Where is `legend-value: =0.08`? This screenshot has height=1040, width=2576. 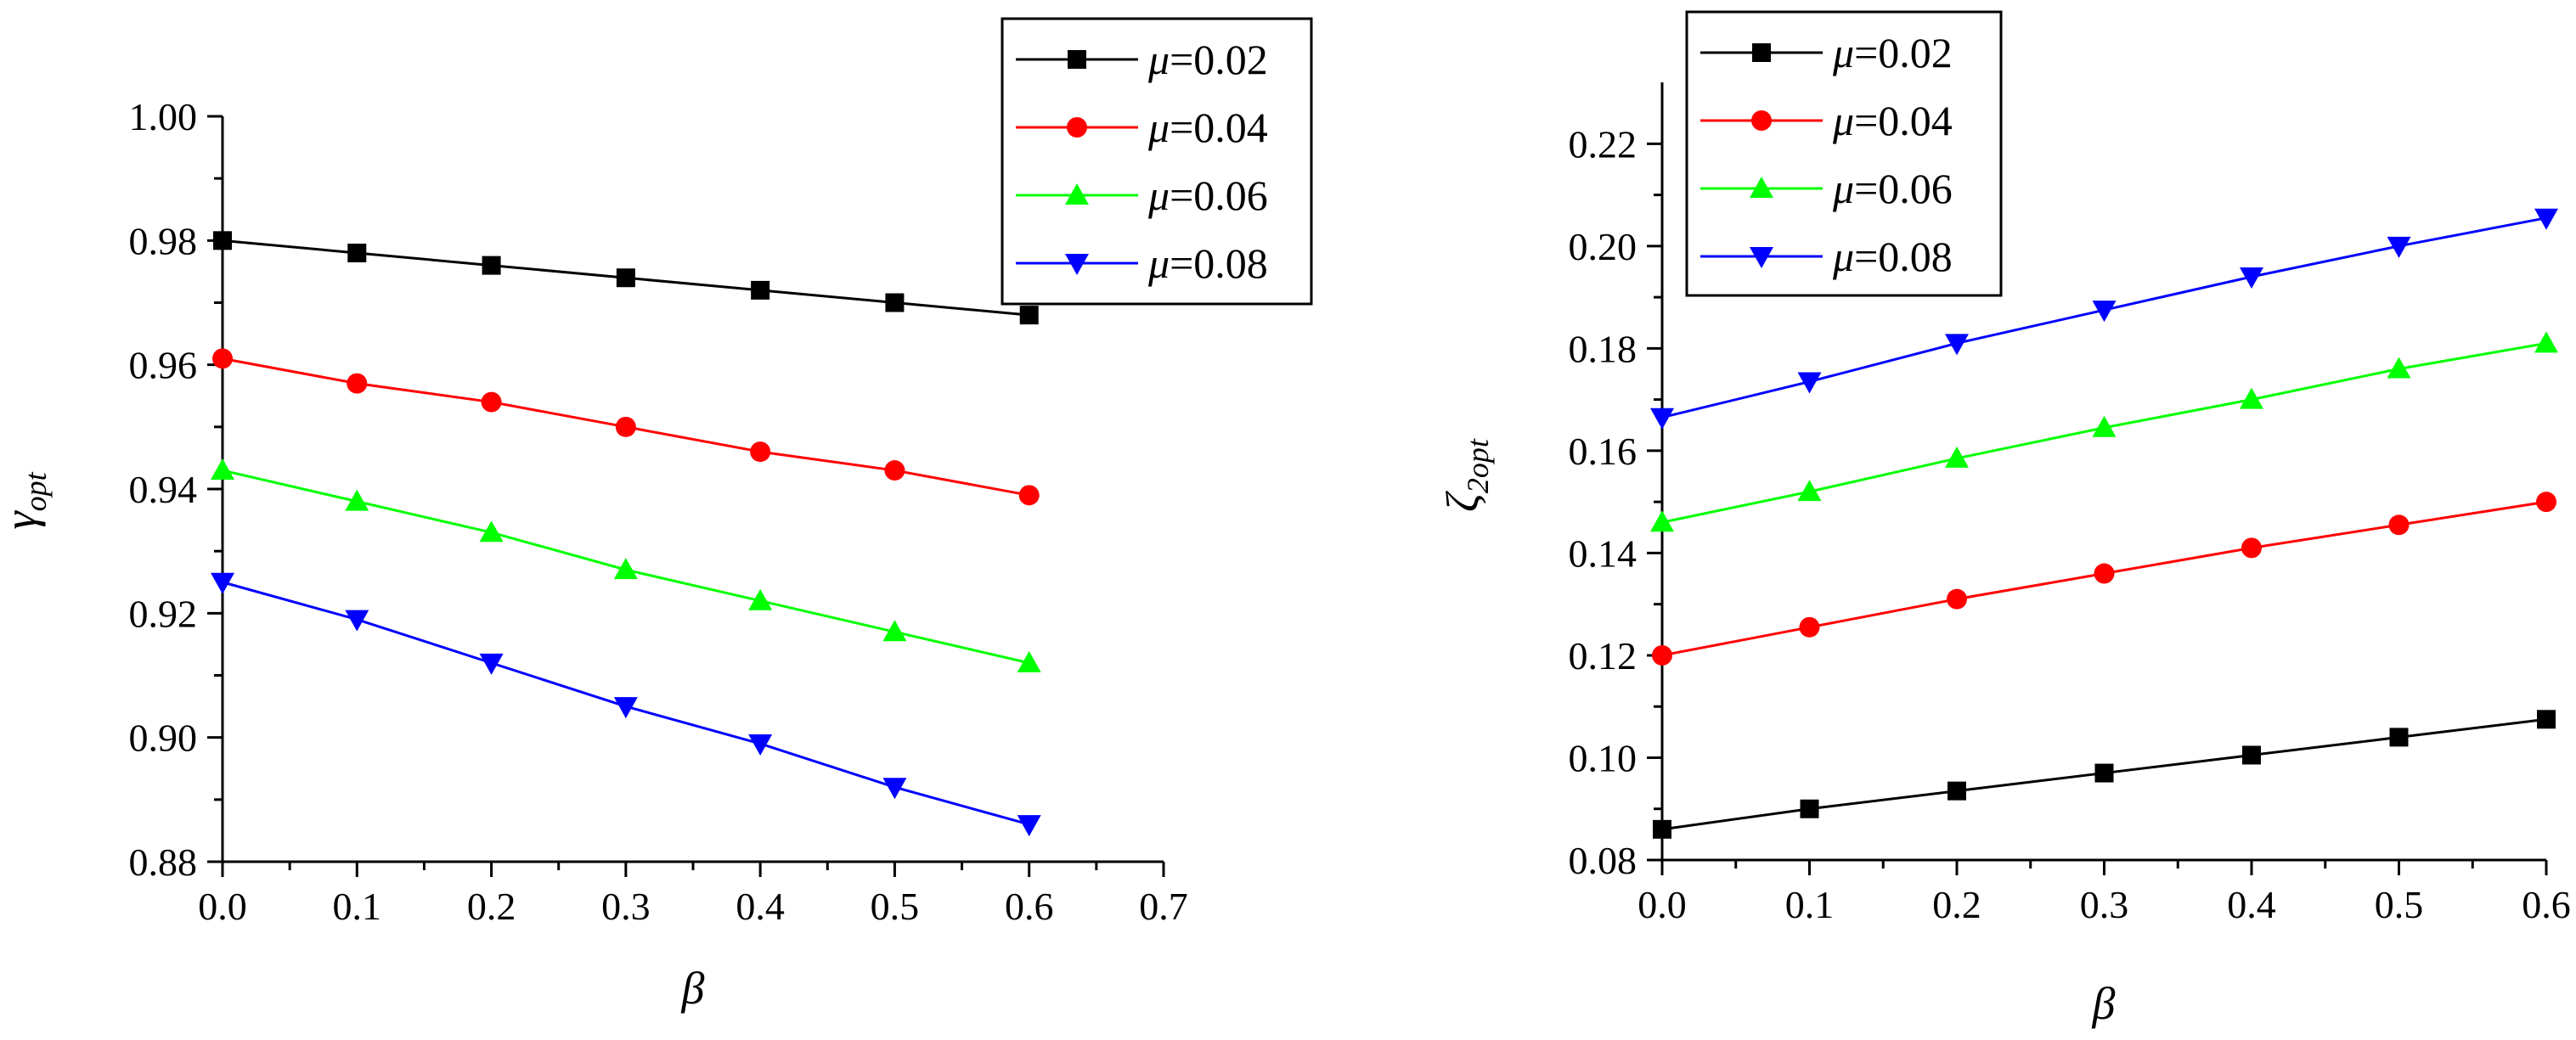 legend-value: =0.08 is located at coordinates (1219, 263).